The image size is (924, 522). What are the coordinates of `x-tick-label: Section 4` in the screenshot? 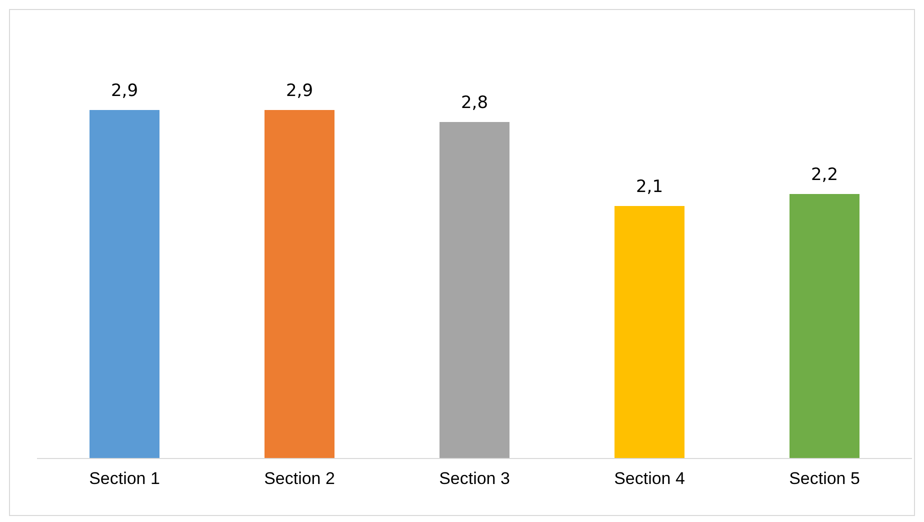 It's located at (649, 478).